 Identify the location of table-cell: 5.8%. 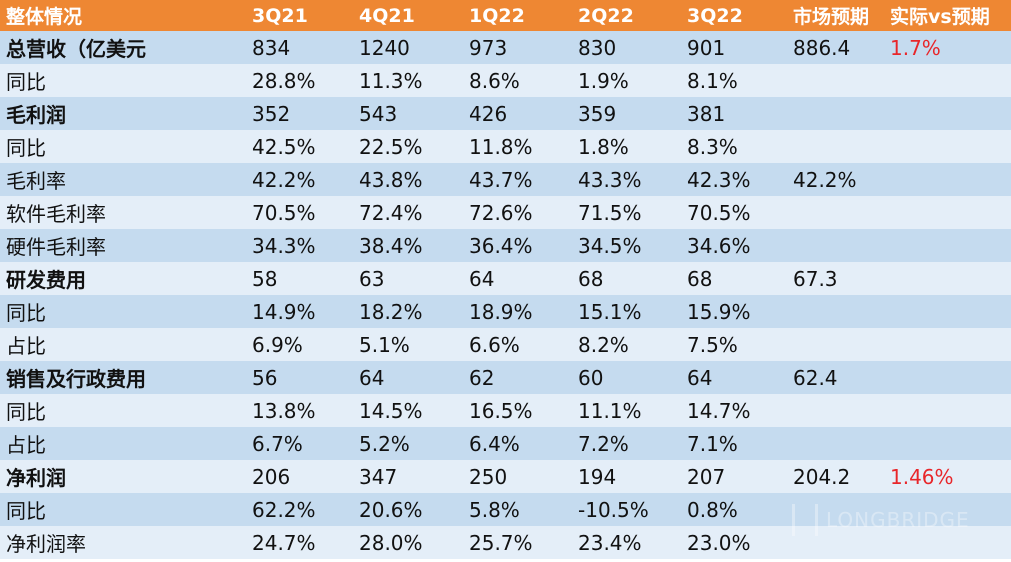
(517, 509).